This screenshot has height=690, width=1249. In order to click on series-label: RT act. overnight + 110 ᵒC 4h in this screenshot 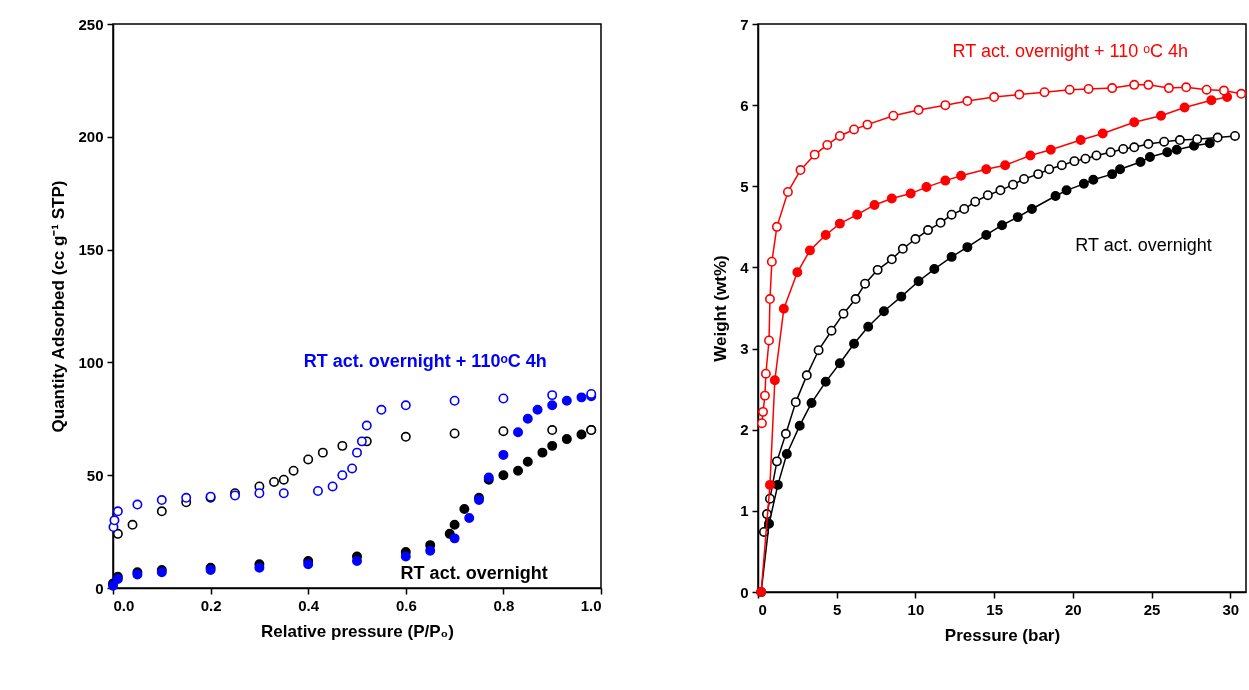, I will do `click(1070, 51)`.